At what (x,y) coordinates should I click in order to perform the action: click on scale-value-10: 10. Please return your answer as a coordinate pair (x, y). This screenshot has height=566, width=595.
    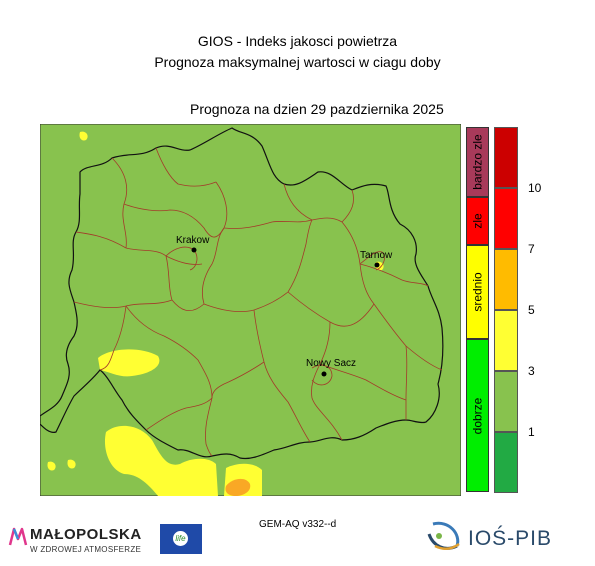
    Looking at the image, I should click on (535, 188).